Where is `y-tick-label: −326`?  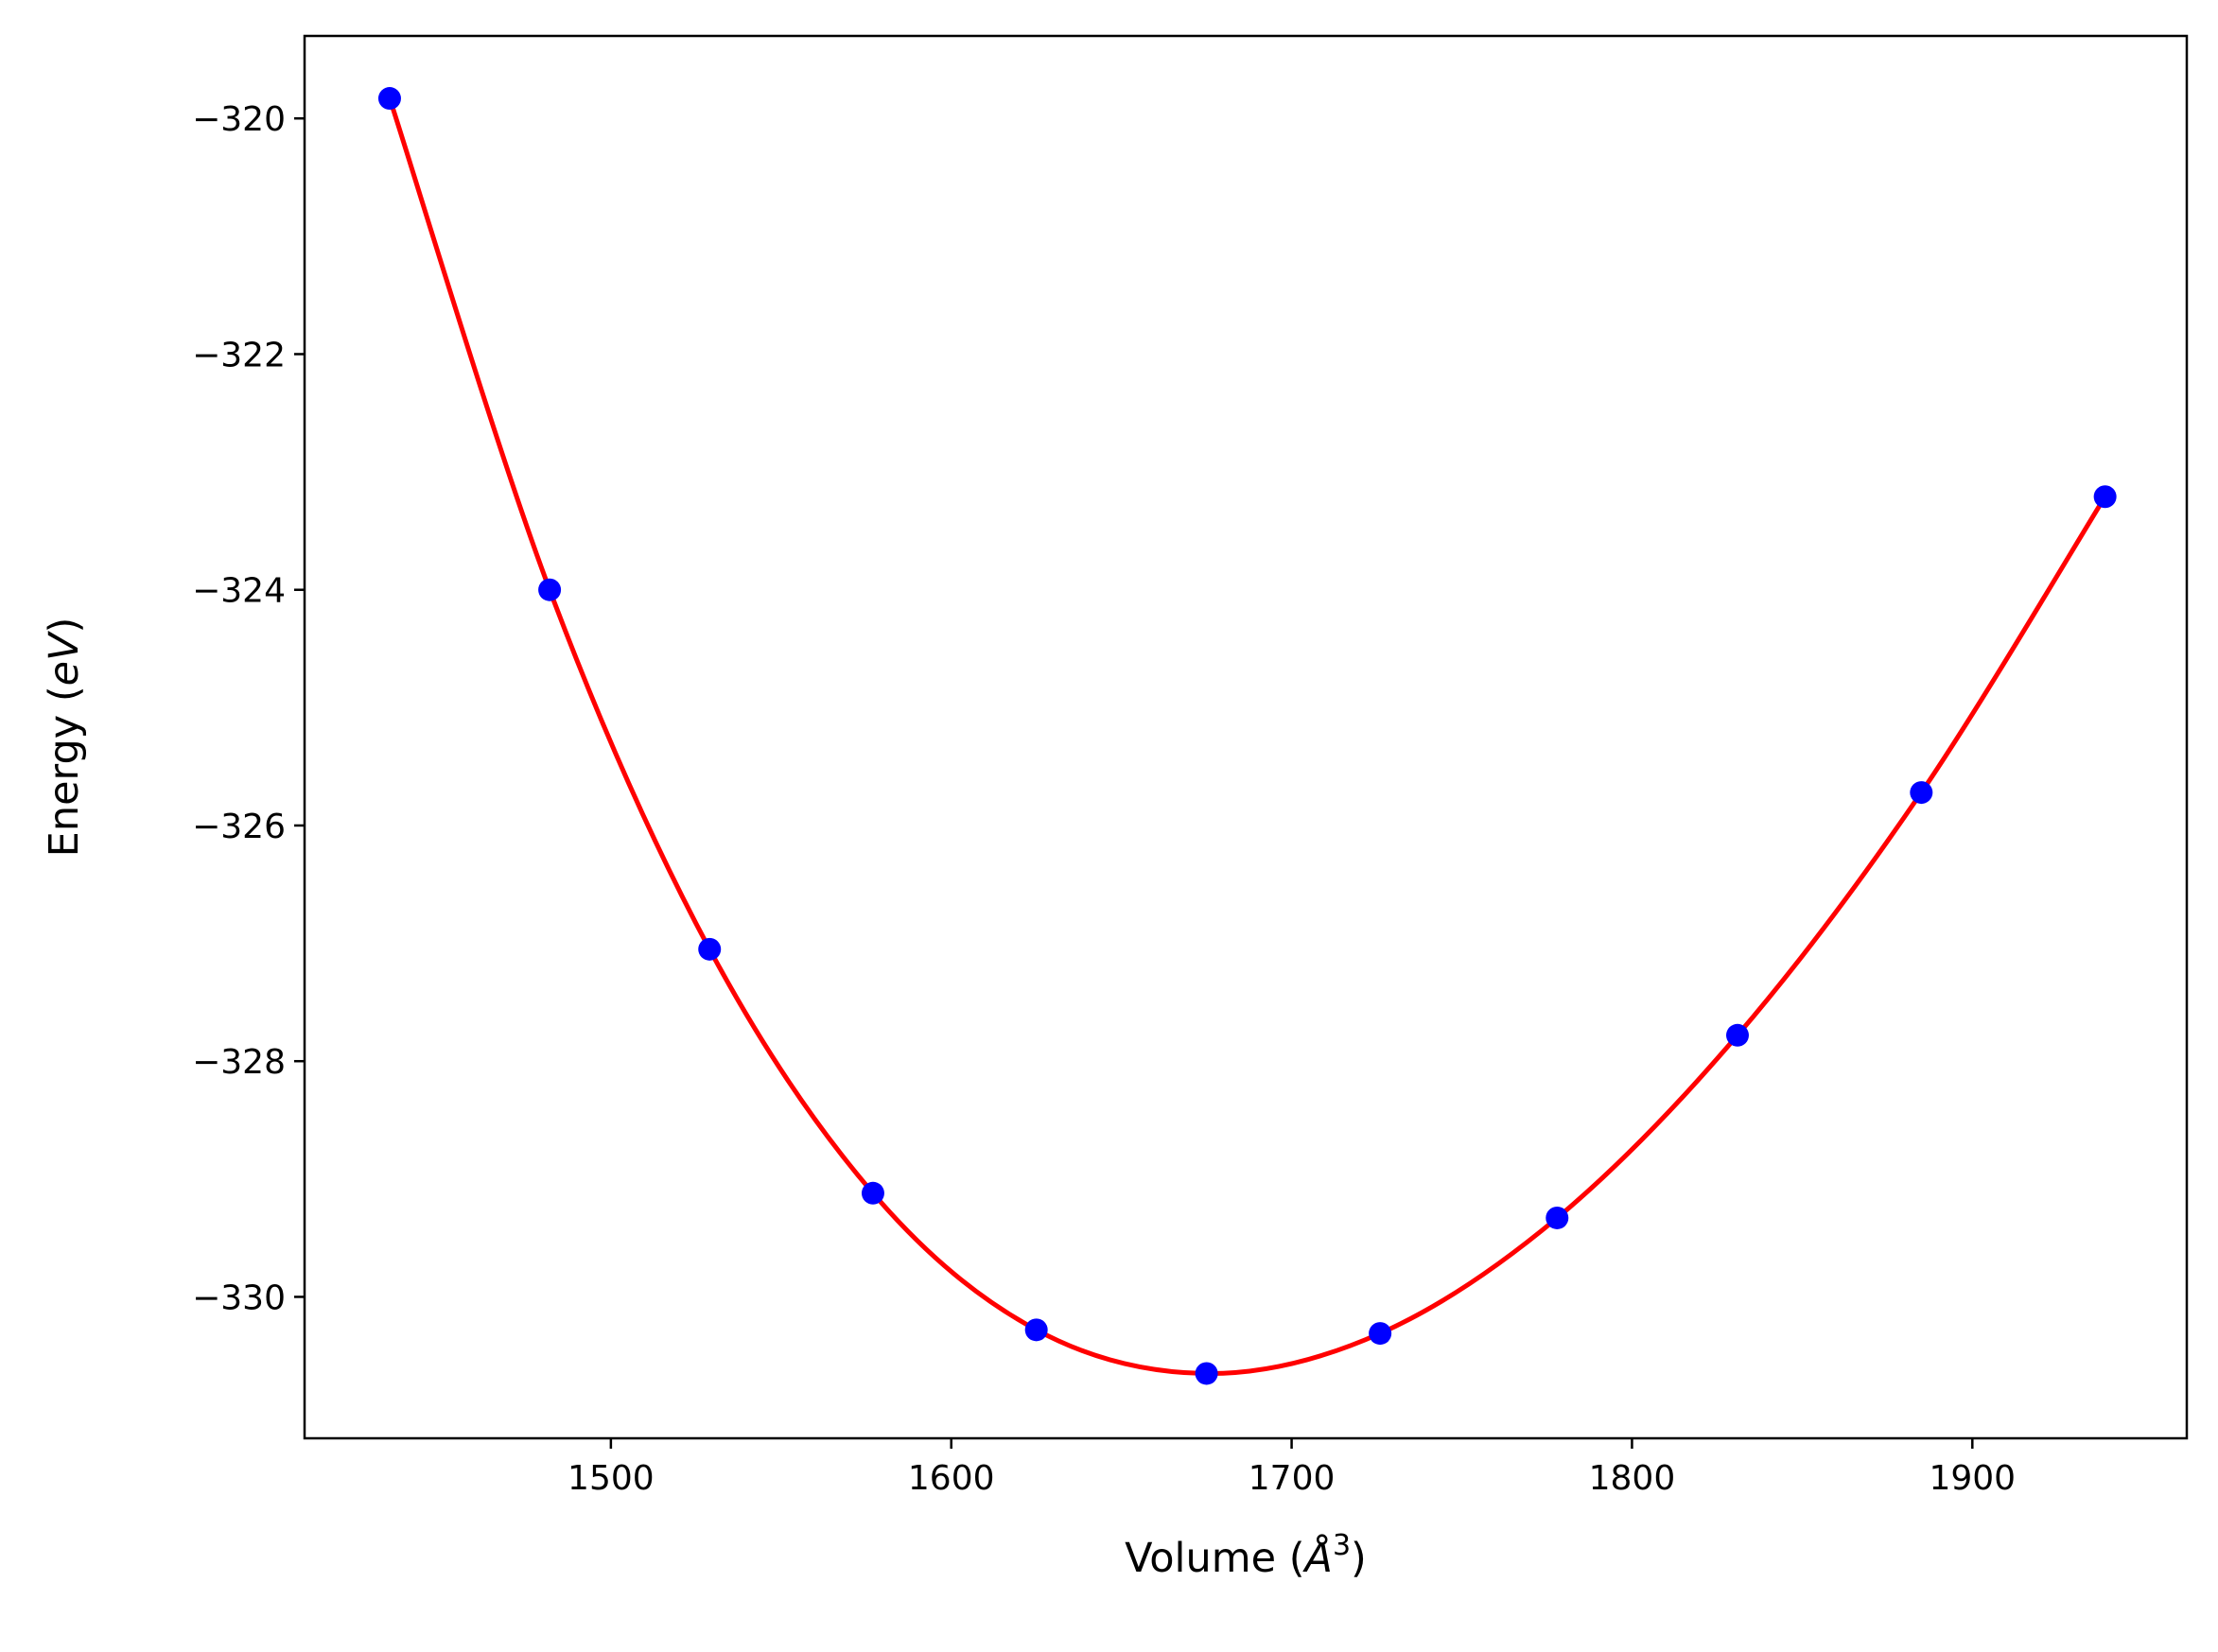
y-tick-label: −326 is located at coordinates (239, 827).